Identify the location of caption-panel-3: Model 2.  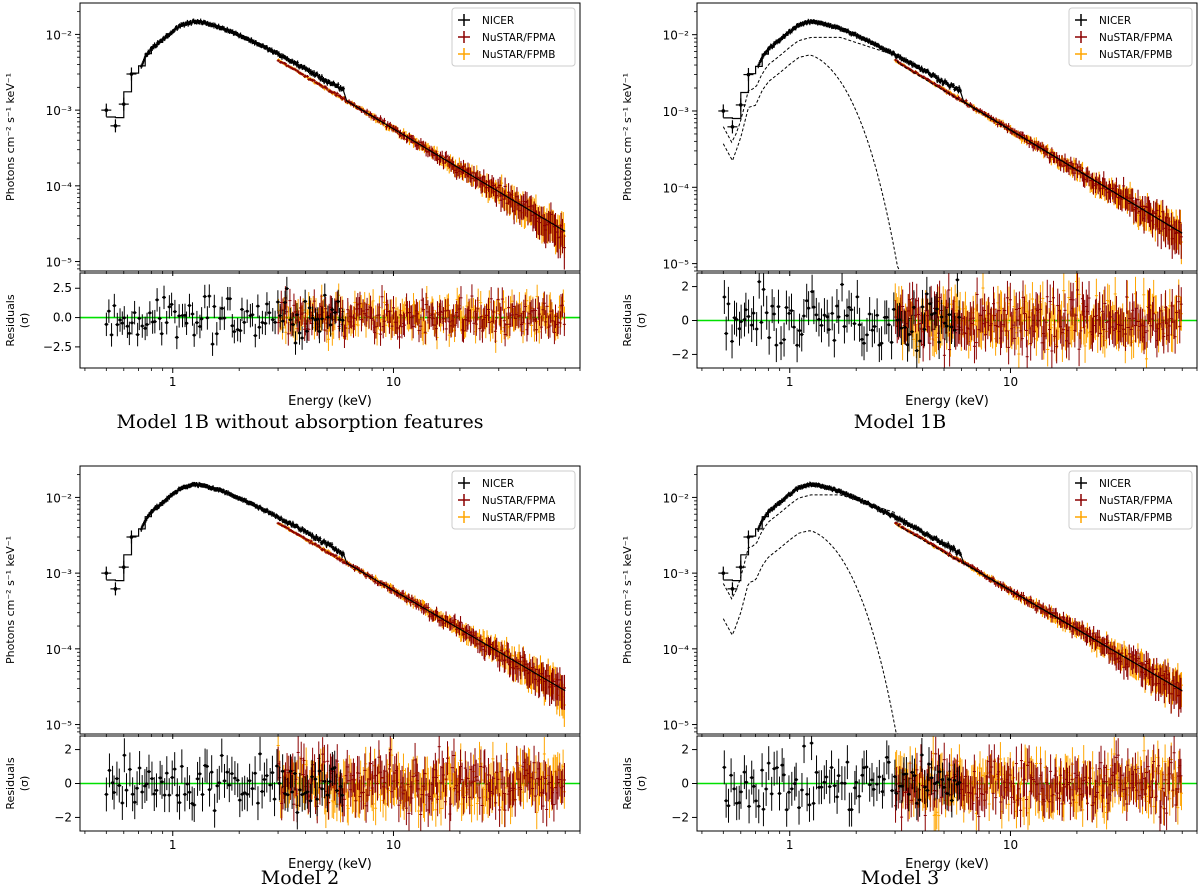
(300, 878).